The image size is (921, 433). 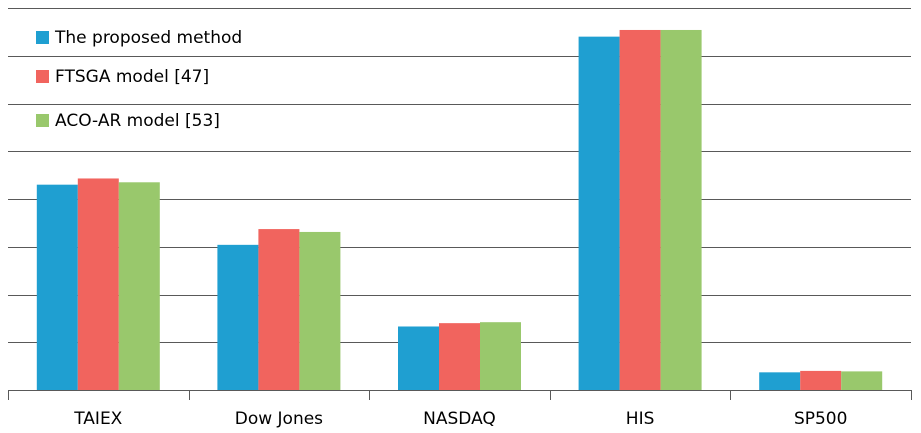 What do you see at coordinates (137, 121) in the screenshot?
I see `legend-label-3: ACO-AR model [53]` at bounding box center [137, 121].